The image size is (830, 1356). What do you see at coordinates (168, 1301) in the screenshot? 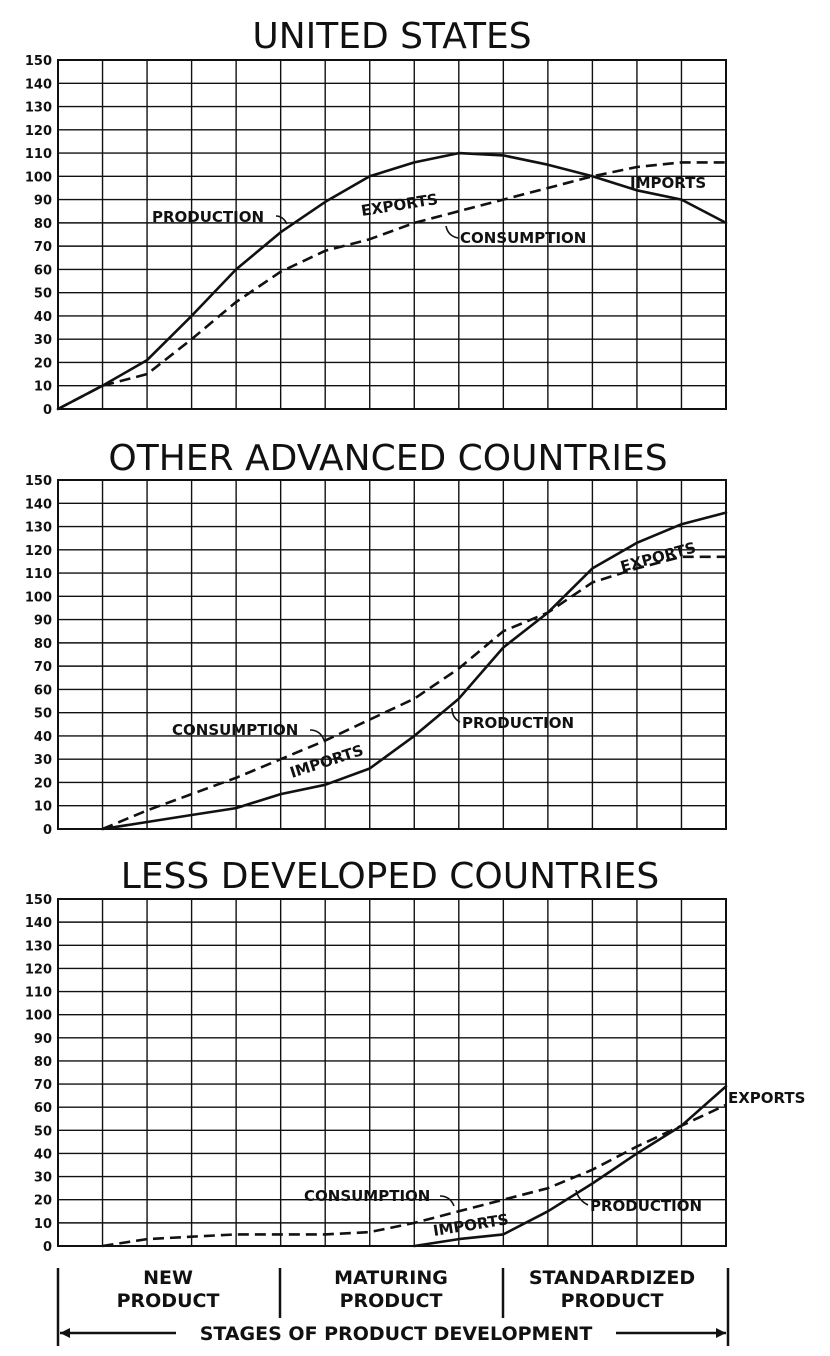
I see `stage-new-line2: PRODUCT` at bounding box center [168, 1301].